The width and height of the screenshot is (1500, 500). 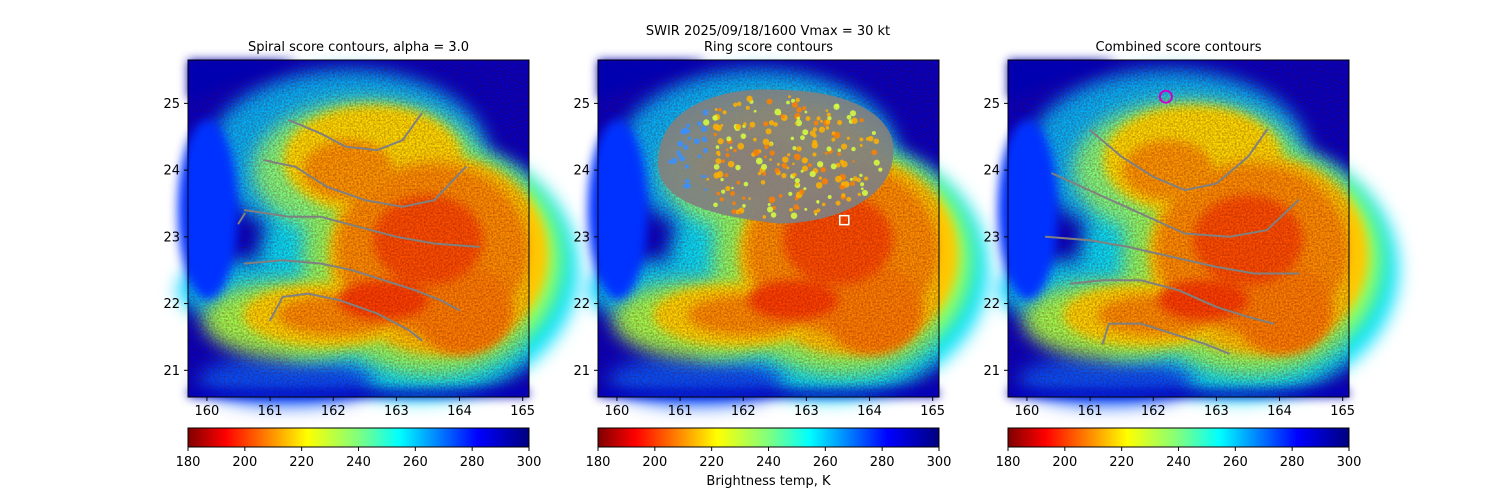 I want to click on y-tick-label: 21, so click(x=171, y=371).